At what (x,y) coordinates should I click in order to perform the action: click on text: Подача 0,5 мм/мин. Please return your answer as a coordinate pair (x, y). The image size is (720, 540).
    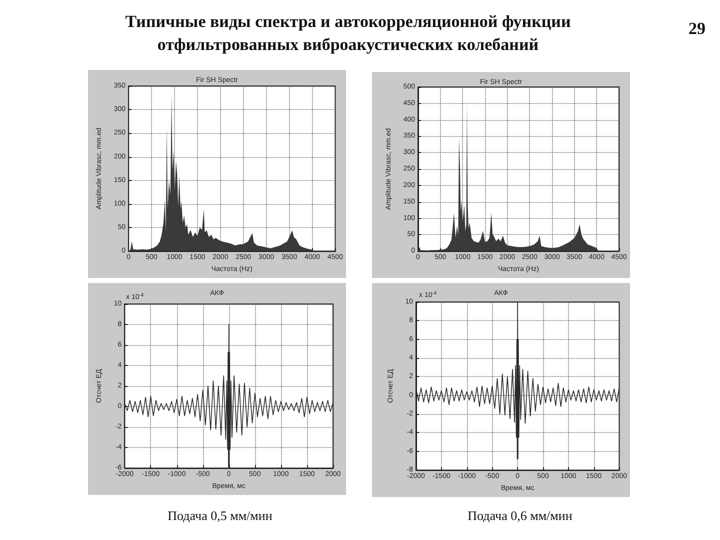
    Looking at the image, I should click on (220, 516).